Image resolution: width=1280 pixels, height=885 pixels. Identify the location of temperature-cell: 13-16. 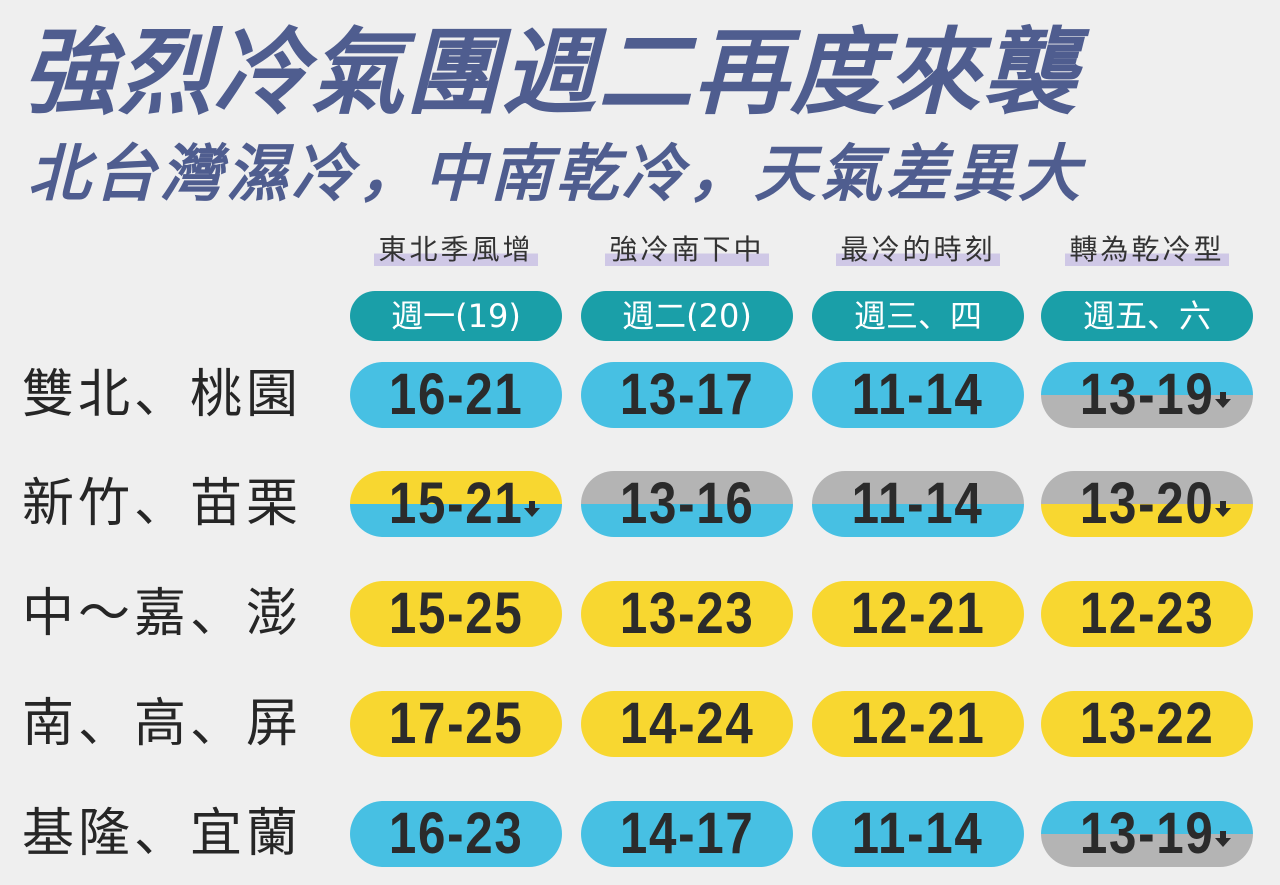
(687, 504).